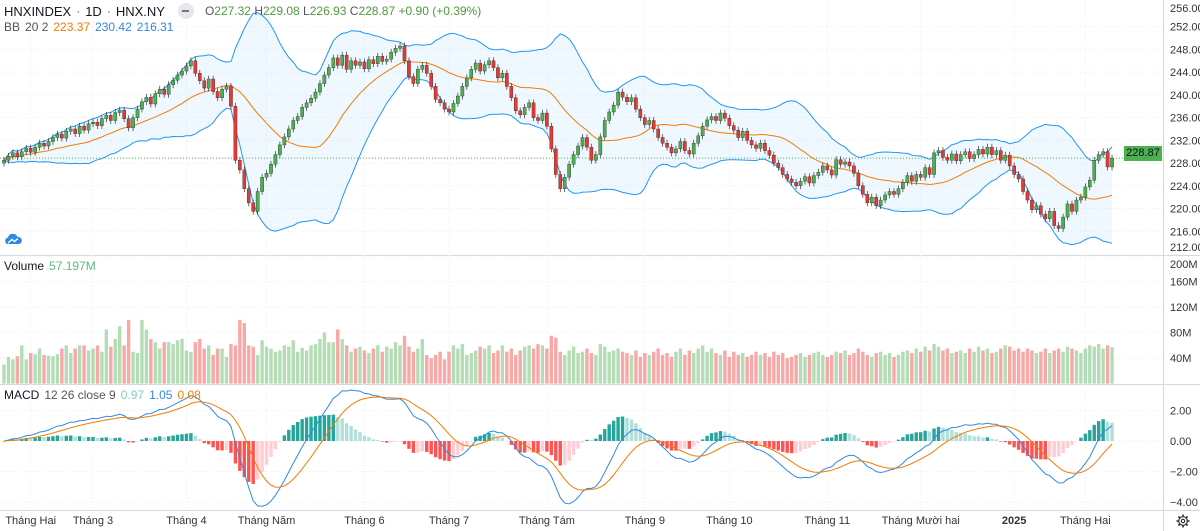 The width and height of the screenshot is (1200, 531). Describe the element at coordinates (185, 11) in the screenshot. I see `collapse-legend-button` at that location.